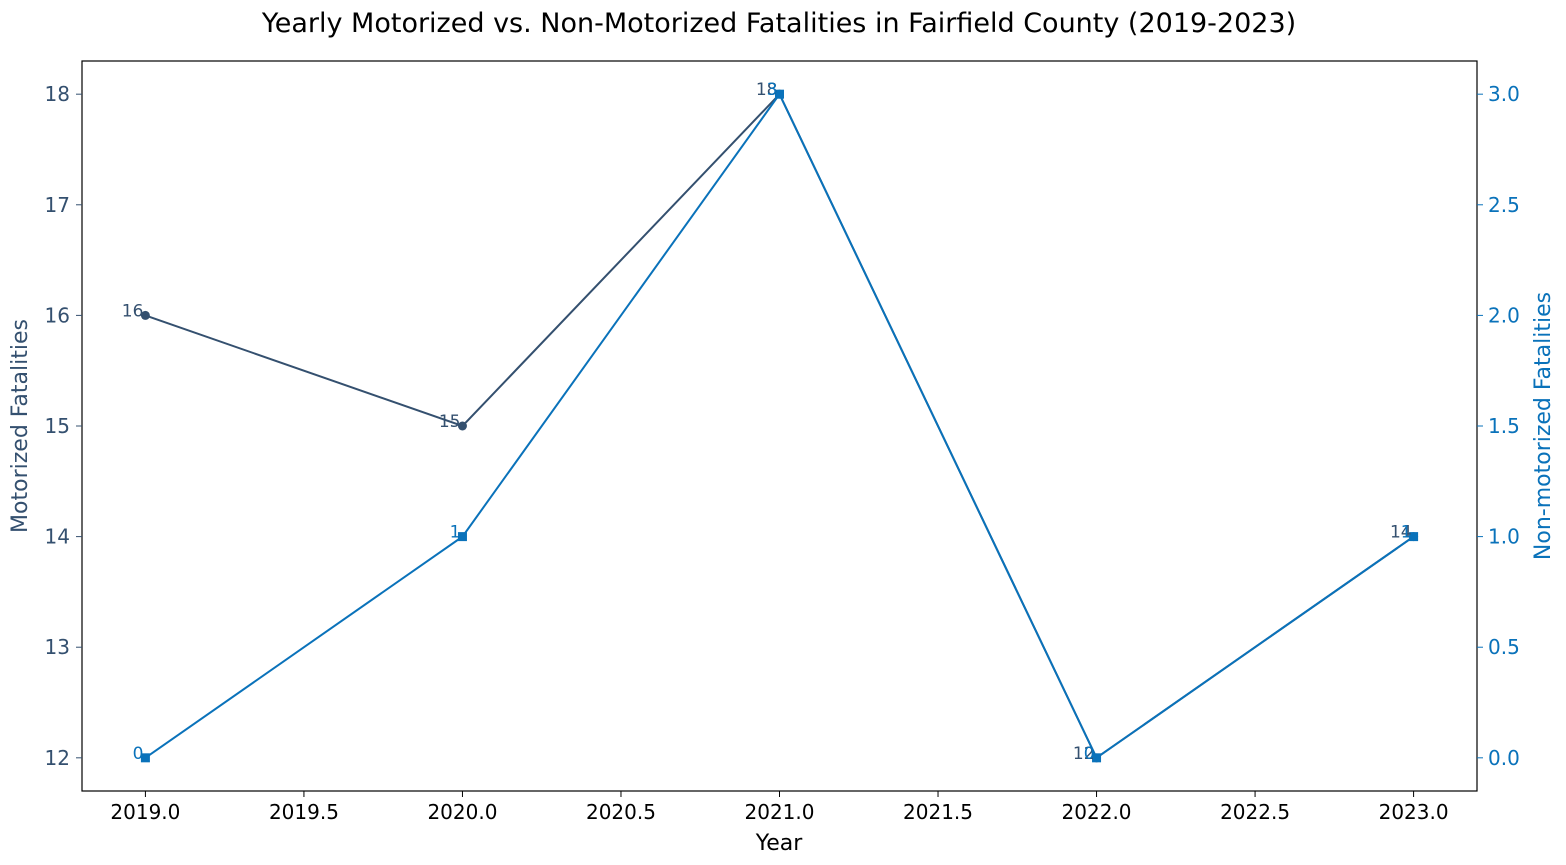 The width and height of the screenshot is (1566, 865). I want to click on x-tick-label: 2019.5, so click(304, 812).